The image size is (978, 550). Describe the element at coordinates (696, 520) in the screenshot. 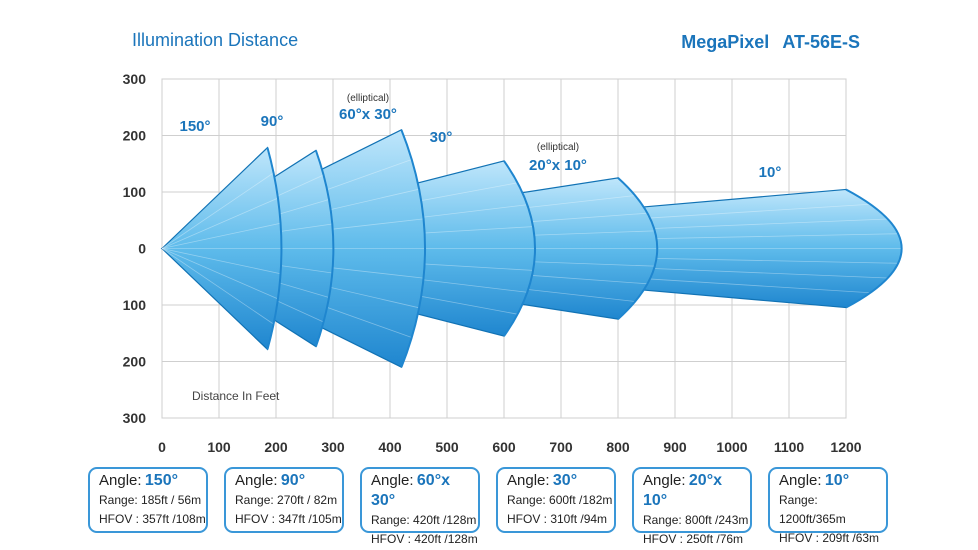

I see `range-text: Range: 800ft /243m` at that location.